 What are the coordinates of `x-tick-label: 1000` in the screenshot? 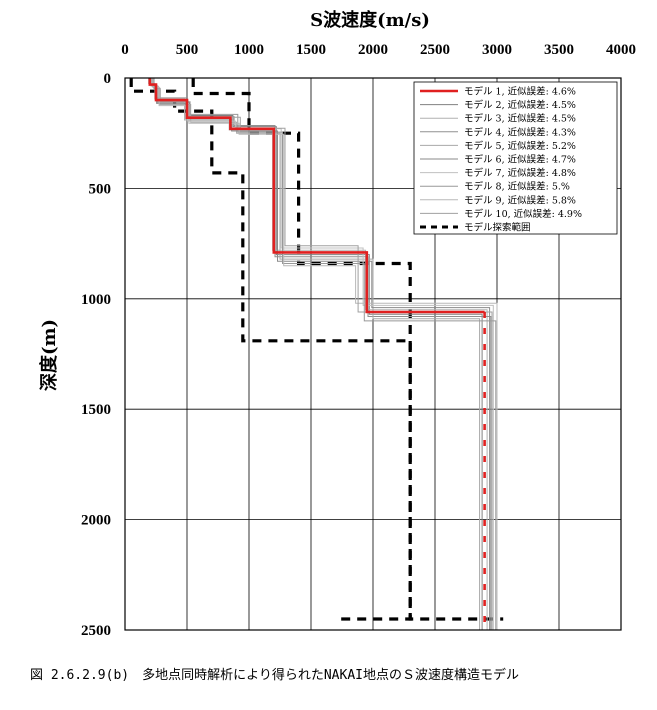 It's located at (249, 50).